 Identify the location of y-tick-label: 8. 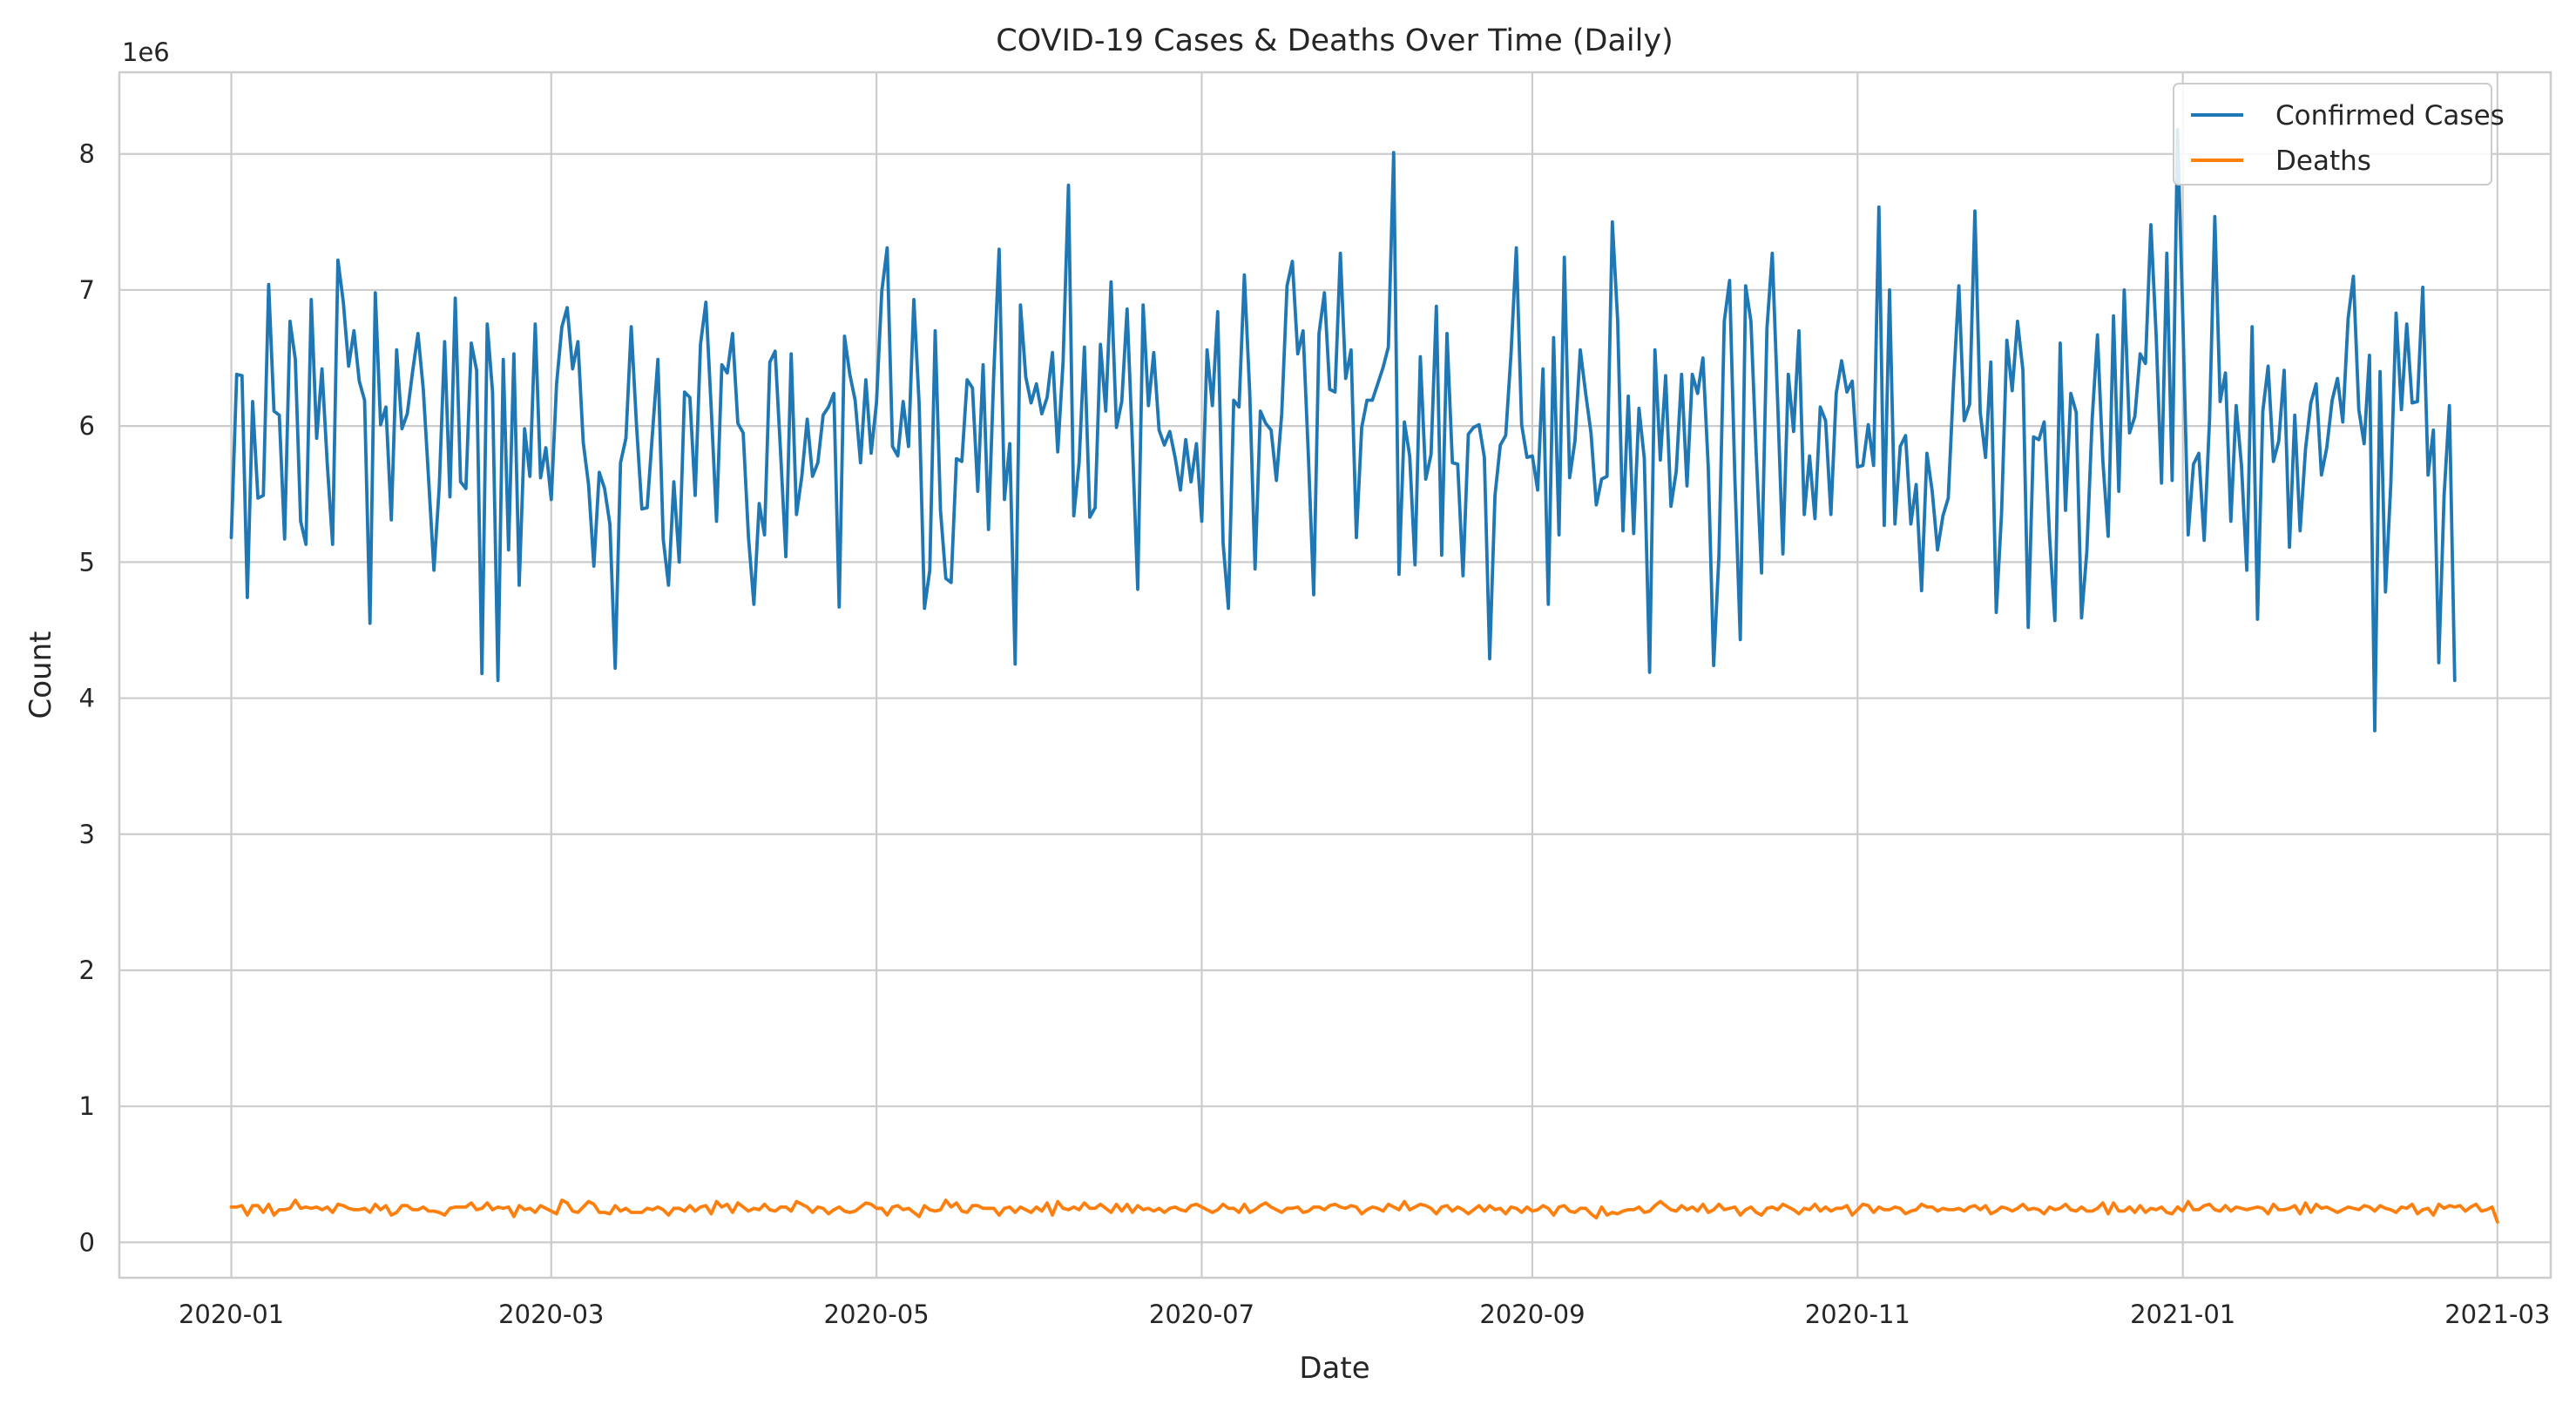
(87, 154).